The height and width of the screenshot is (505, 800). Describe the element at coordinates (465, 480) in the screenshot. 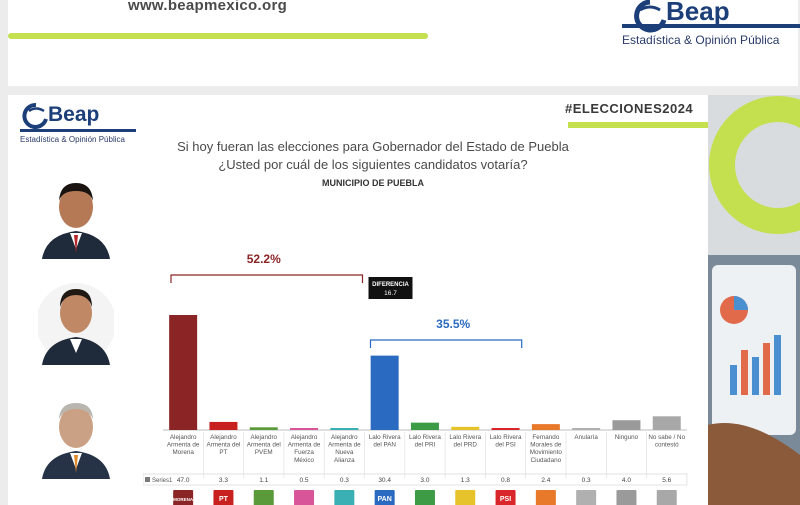

I see `data-value-label: 1.3` at that location.